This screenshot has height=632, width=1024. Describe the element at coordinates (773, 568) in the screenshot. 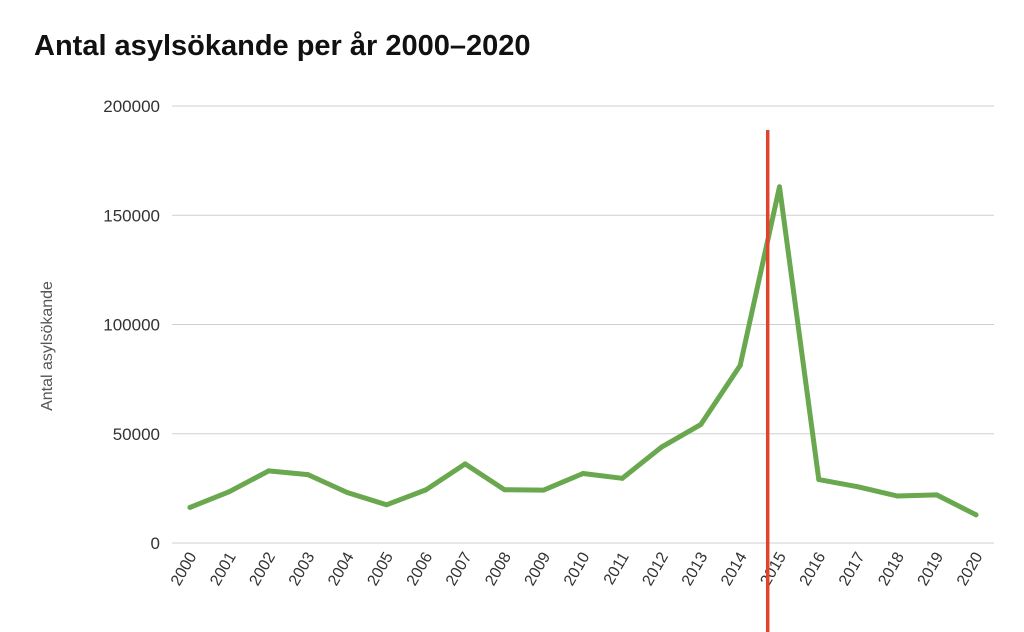

I see `x-tick-label: 2015` at that location.